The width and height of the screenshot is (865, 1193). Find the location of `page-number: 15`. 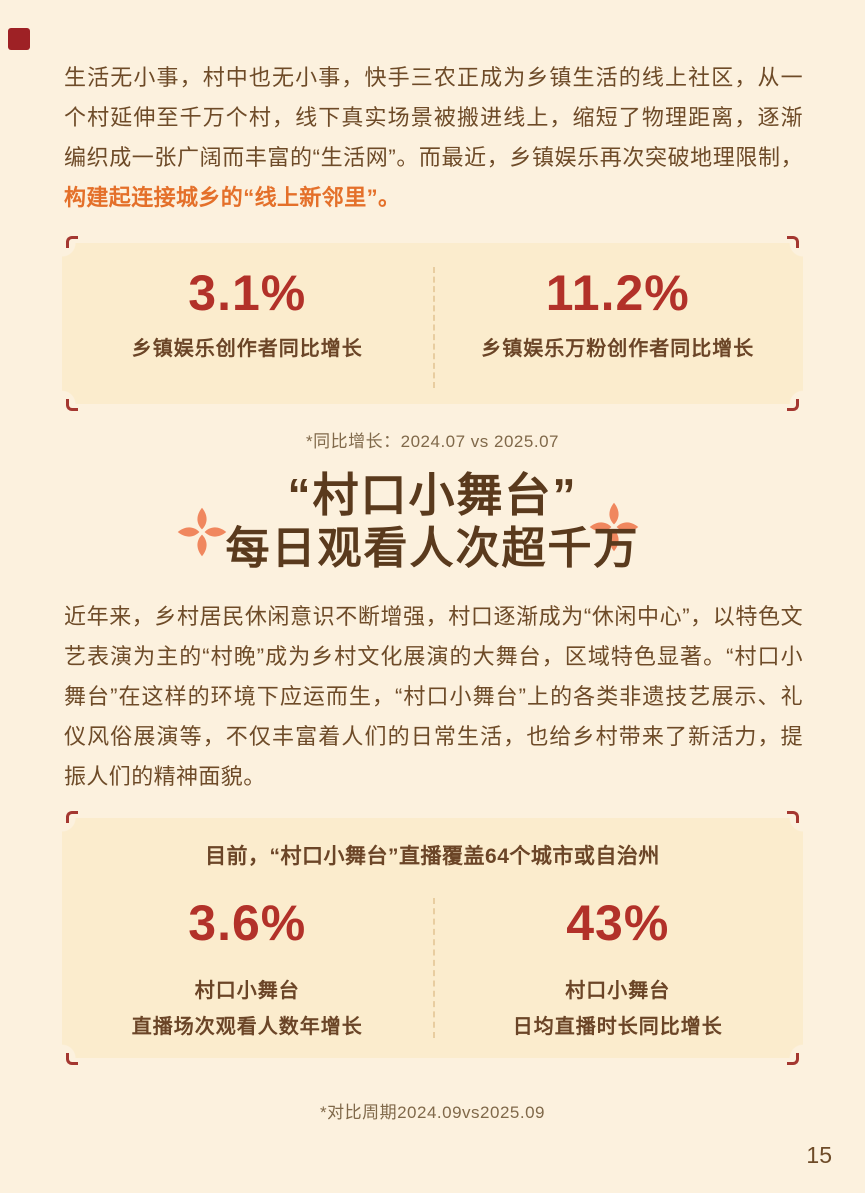

page-number: 15 is located at coordinates (819, 1155).